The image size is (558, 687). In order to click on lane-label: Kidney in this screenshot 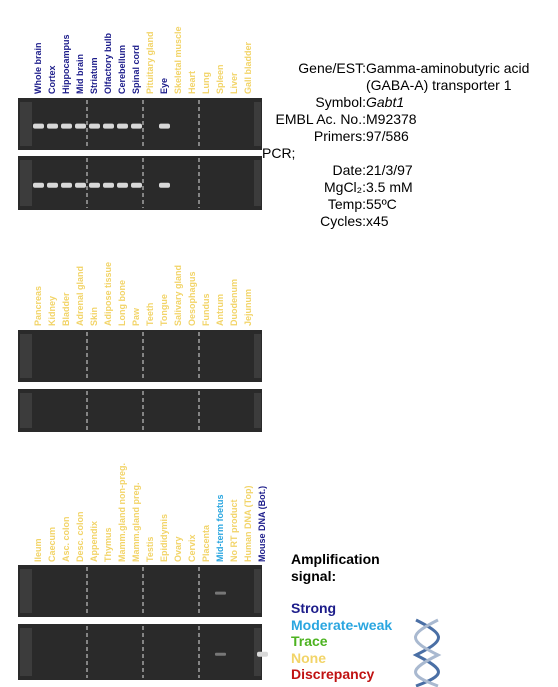, I will do `click(52, 311)`.